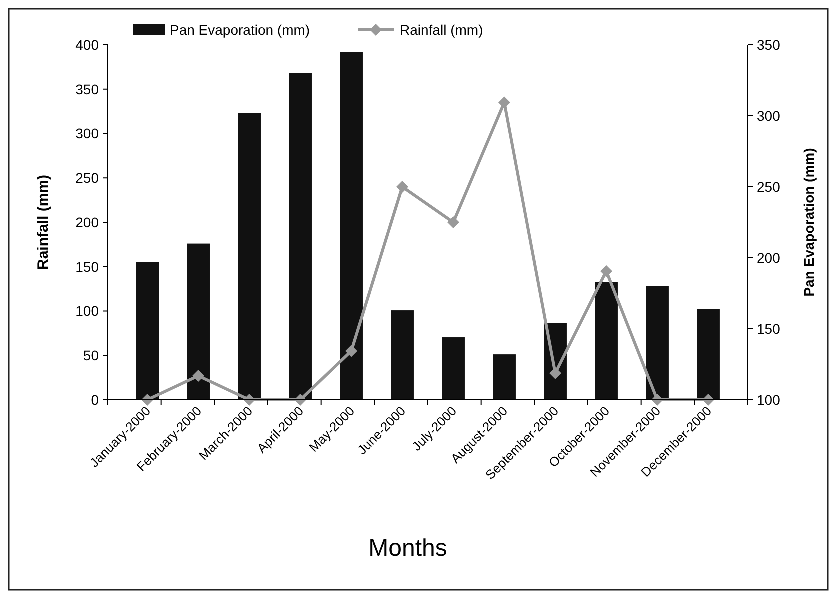 This screenshot has width=837, height=599. What do you see at coordinates (769, 258) in the screenshot?
I see `y2-tick-label: 200` at bounding box center [769, 258].